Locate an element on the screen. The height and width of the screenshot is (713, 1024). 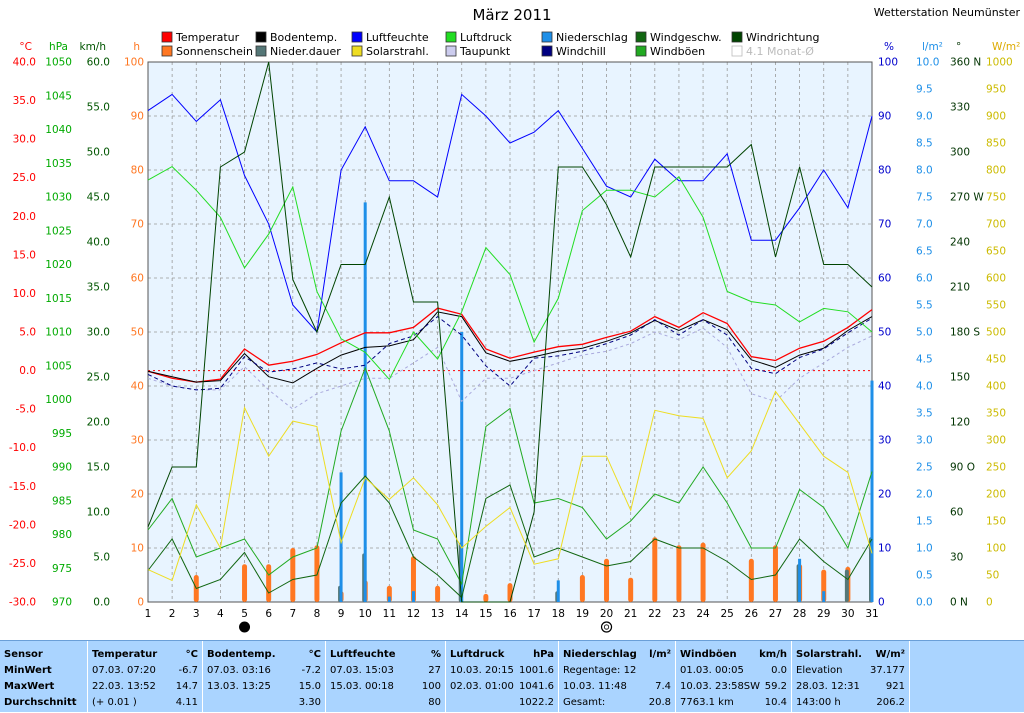
stats-block-unit: °C is located at coordinates (191, 654).